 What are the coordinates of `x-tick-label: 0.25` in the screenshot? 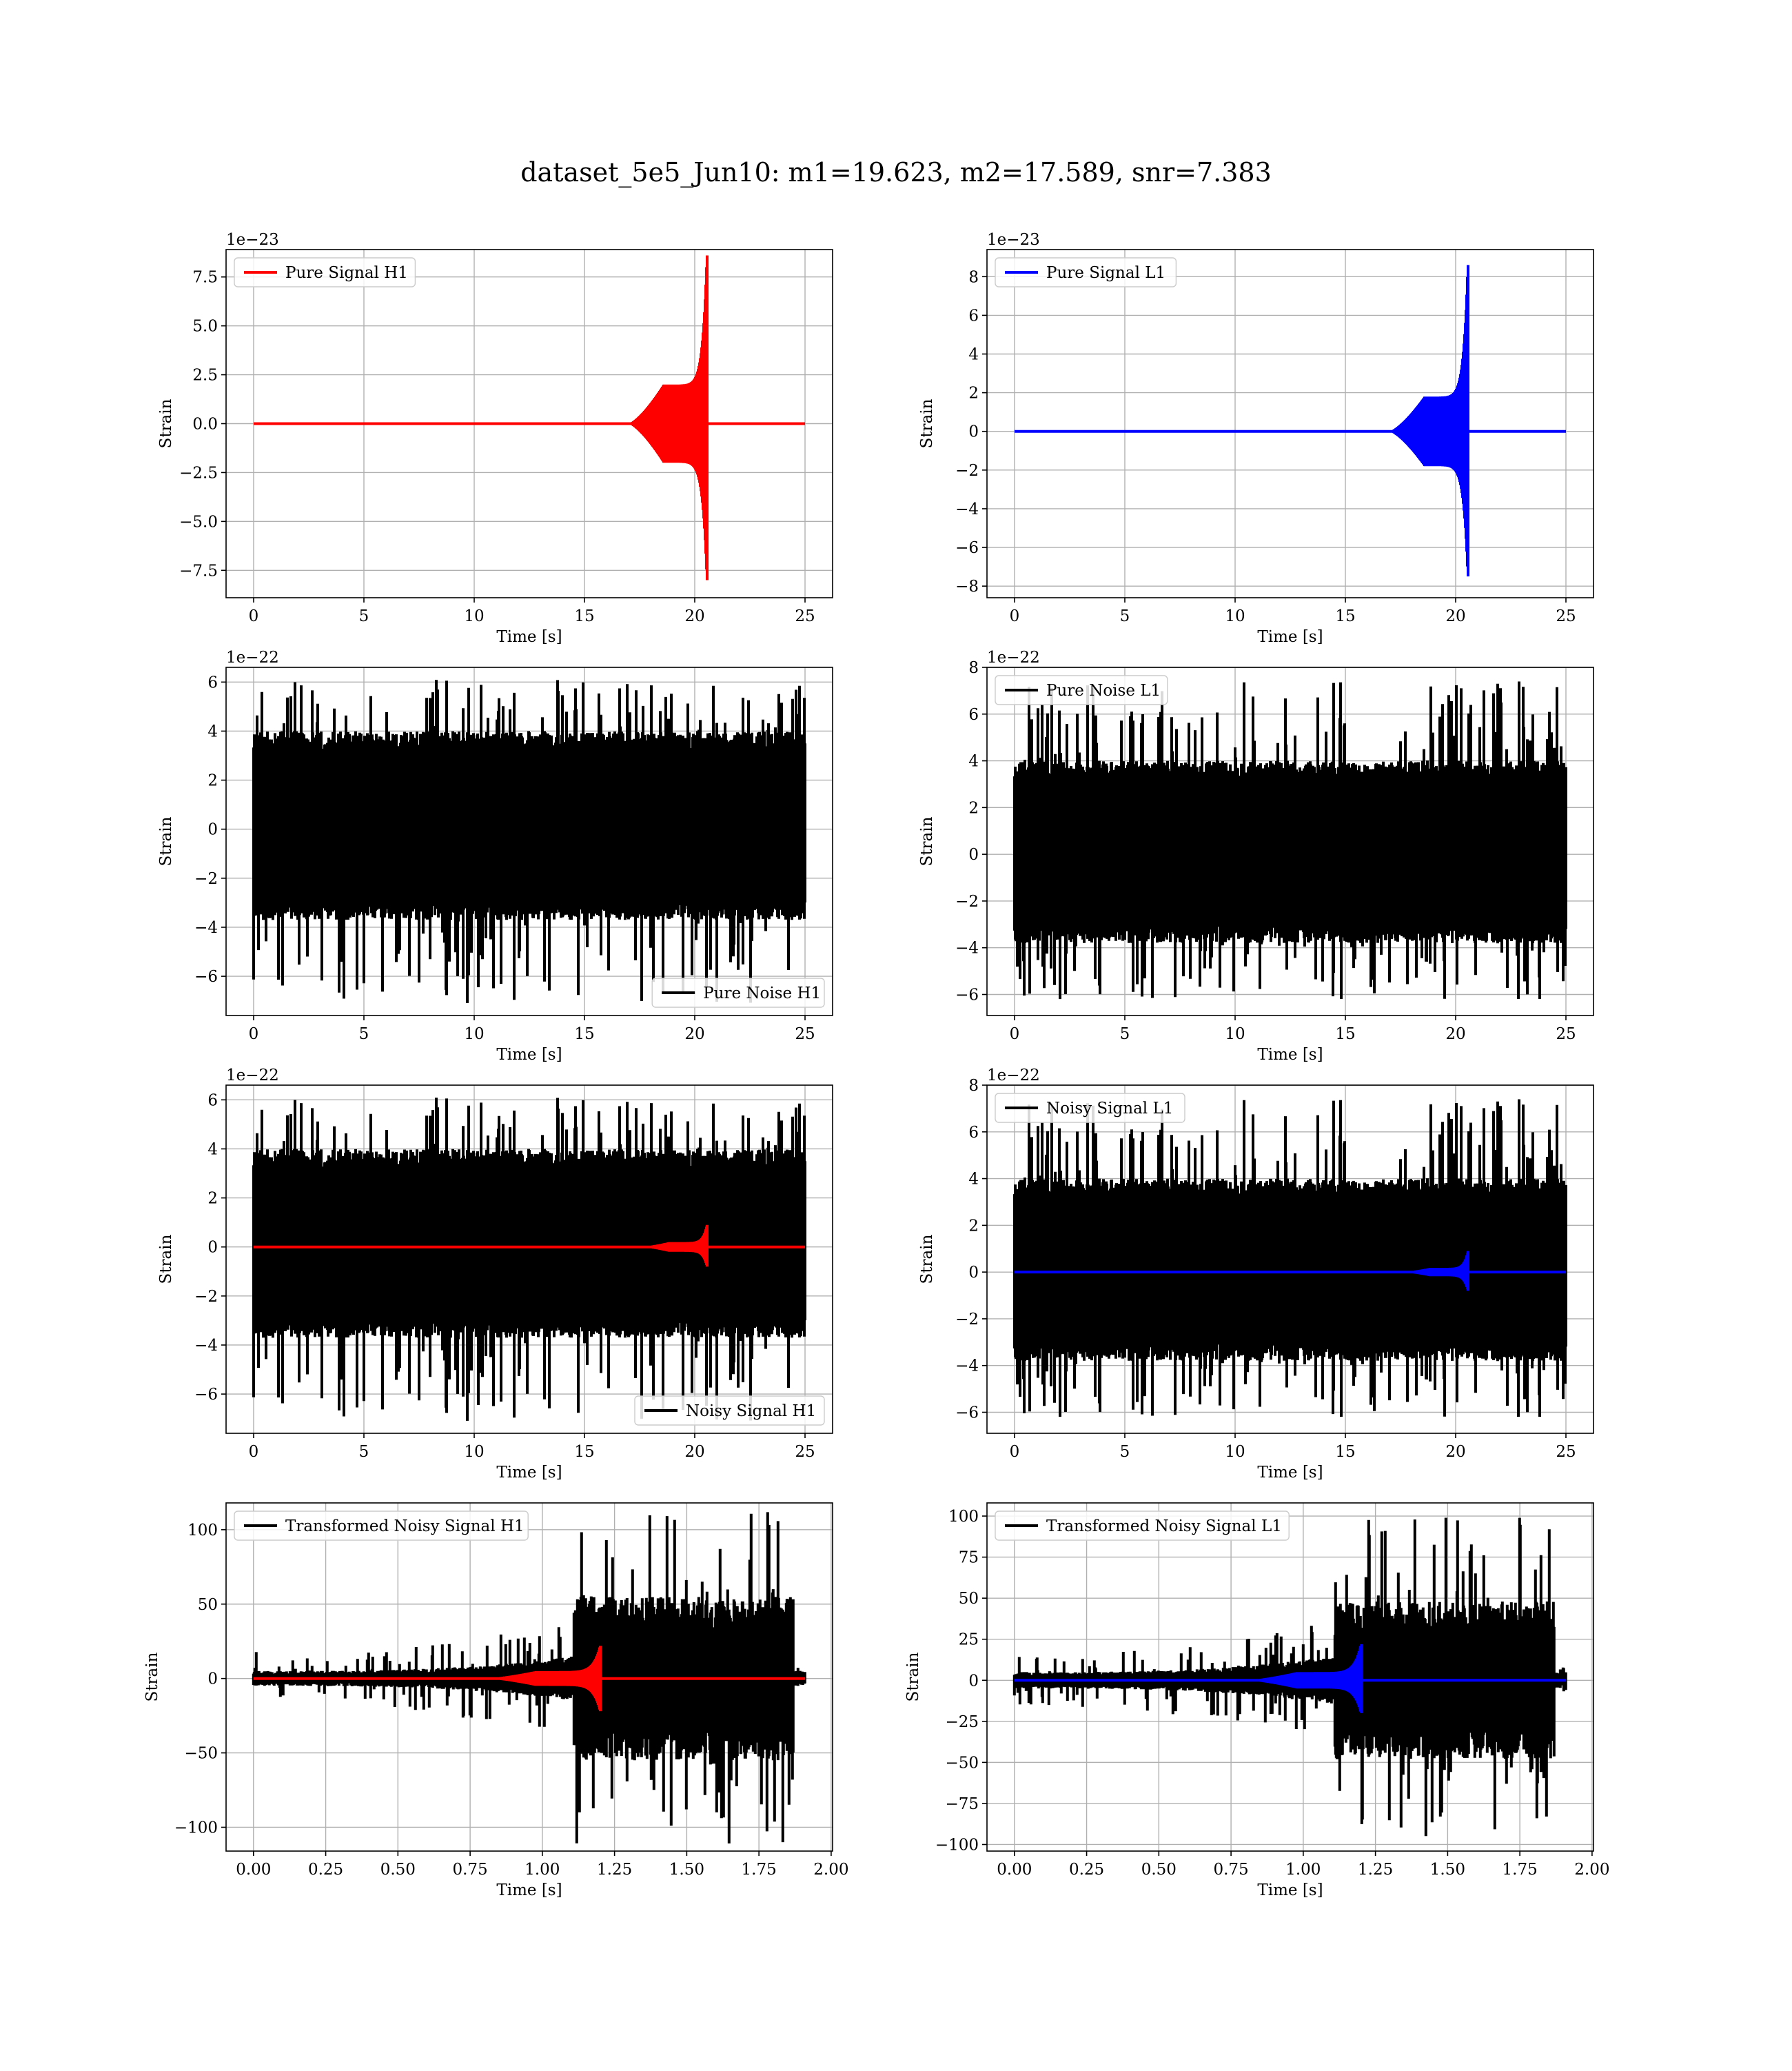 It's located at (1086, 1870).